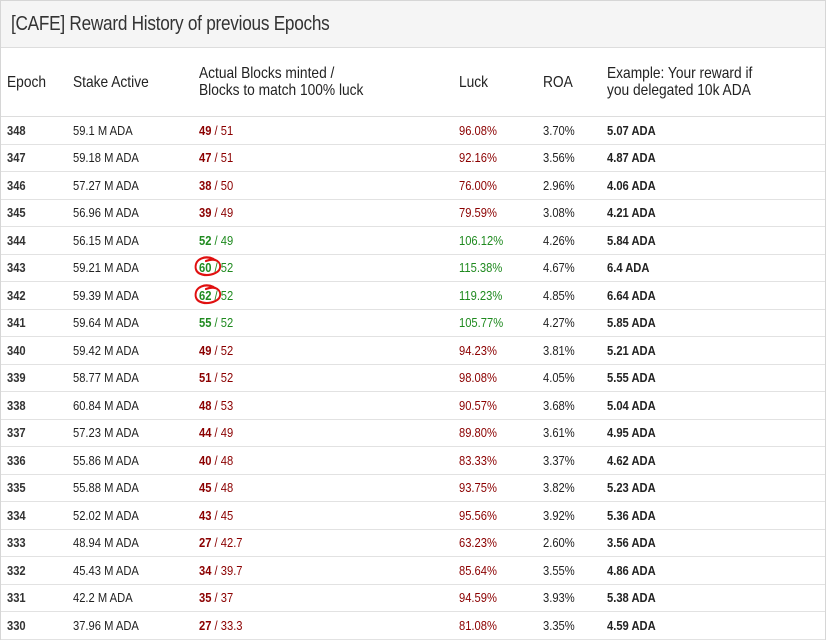 This screenshot has height=640, width=837. What do you see at coordinates (216, 432) in the screenshot?
I see `blocks-value: 44 / 49` at bounding box center [216, 432].